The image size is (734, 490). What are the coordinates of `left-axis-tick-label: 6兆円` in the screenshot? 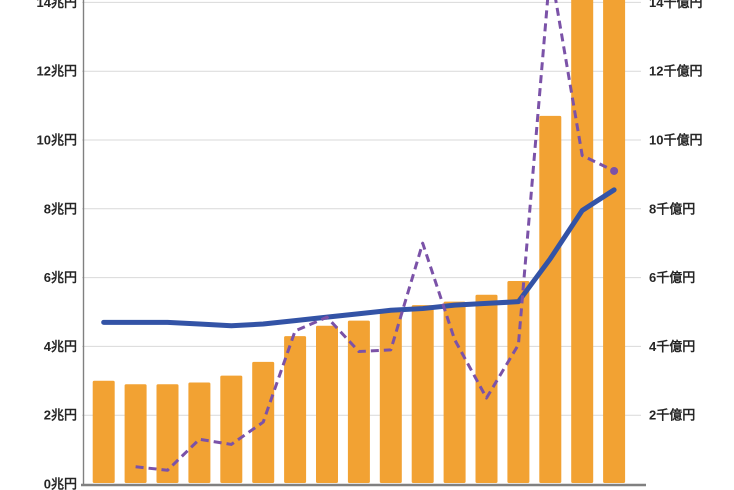 It's located at (60, 277).